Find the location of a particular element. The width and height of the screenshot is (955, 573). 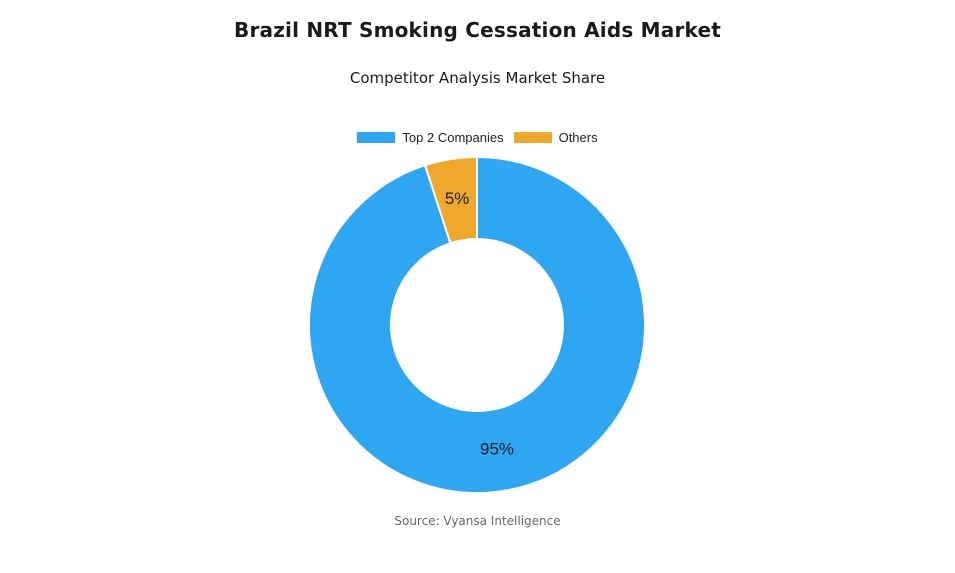

legend-item-top2: Top 2 Companies is located at coordinates (430, 137).